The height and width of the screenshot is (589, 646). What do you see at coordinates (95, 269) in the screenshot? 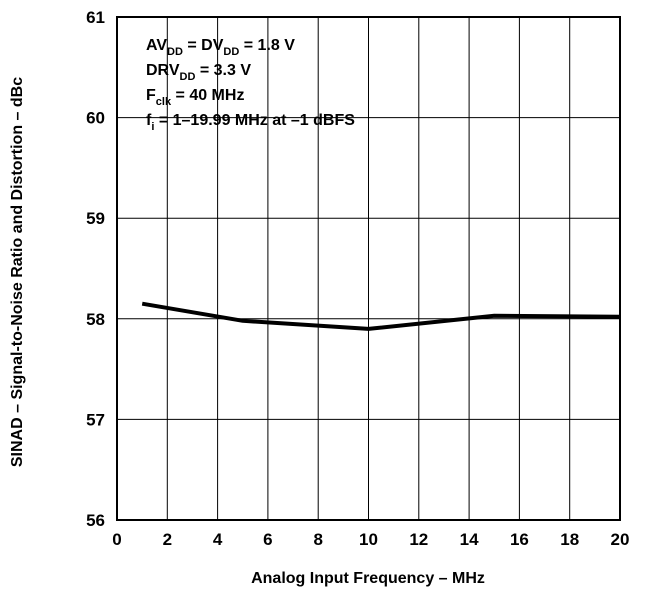
I see `y-tick-labels: 56 57 58 59 60 61` at bounding box center [95, 269].